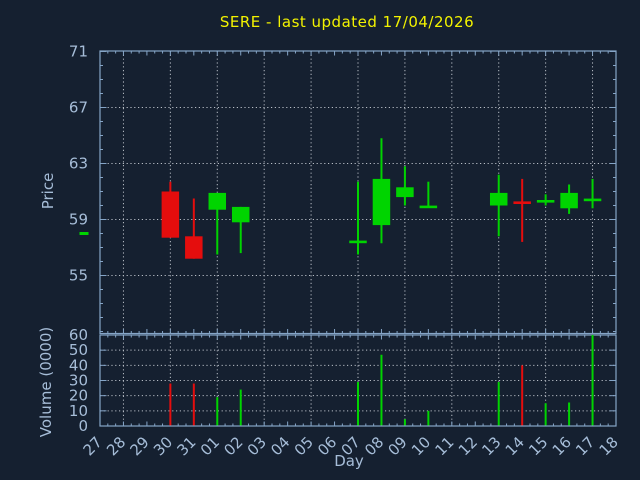  I want to click on chart-title: SERE - last updated 17/04/2026, so click(347, 22).